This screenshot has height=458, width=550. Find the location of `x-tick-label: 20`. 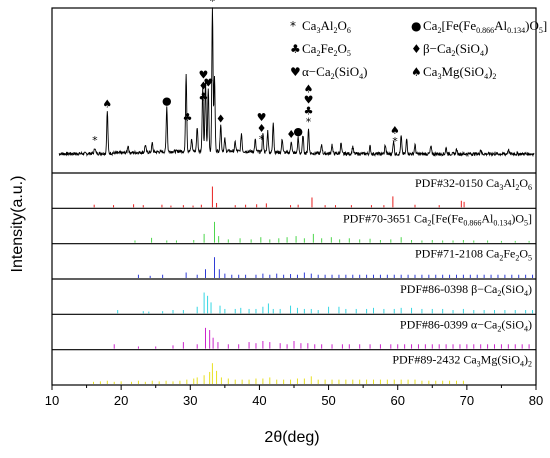

x-tick-label: 20 is located at coordinates (121, 400).